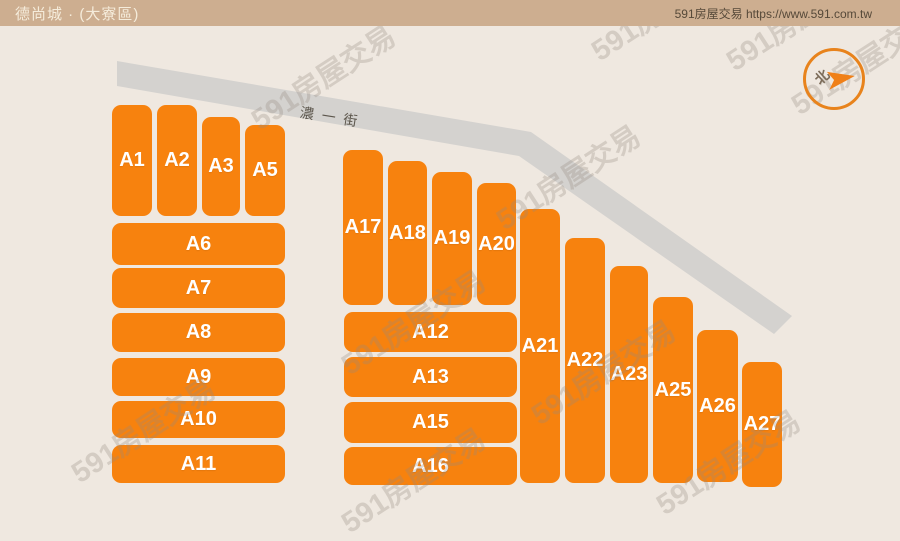 The height and width of the screenshot is (541, 900). I want to click on lot-block-A25: A25, so click(673, 390).